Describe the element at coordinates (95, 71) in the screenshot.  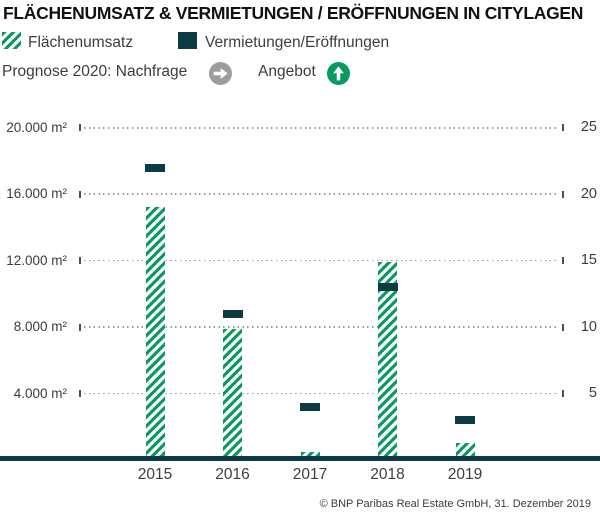
I see `prognose-label: Prognose 2020: Nachfrage` at that location.